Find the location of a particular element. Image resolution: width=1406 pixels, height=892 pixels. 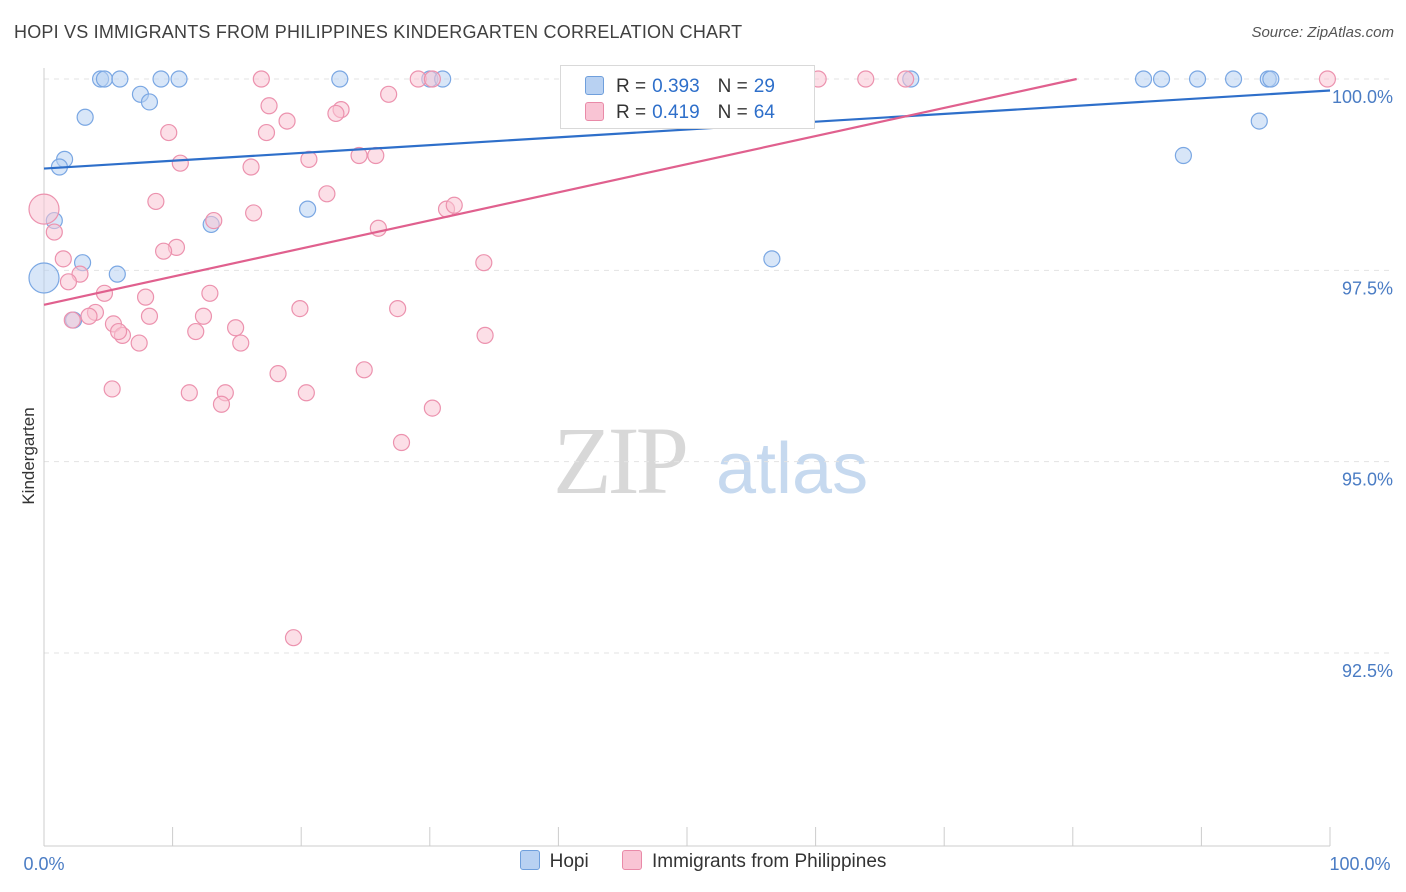

watermark-atlas: atlas is located at coordinates (792, 469).